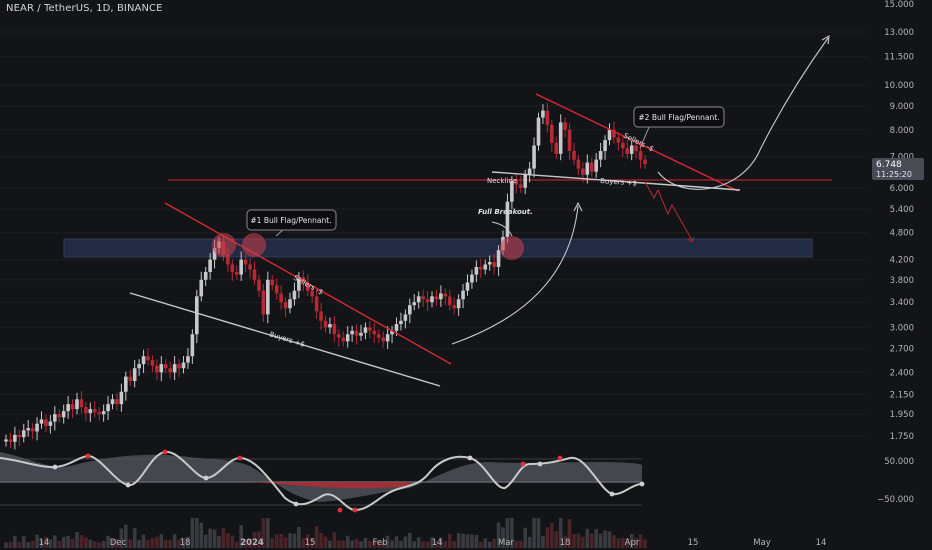 The width and height of the screenshot is (932, 550). I want to click on price-tick-label: 7.000, so click(902, 158).